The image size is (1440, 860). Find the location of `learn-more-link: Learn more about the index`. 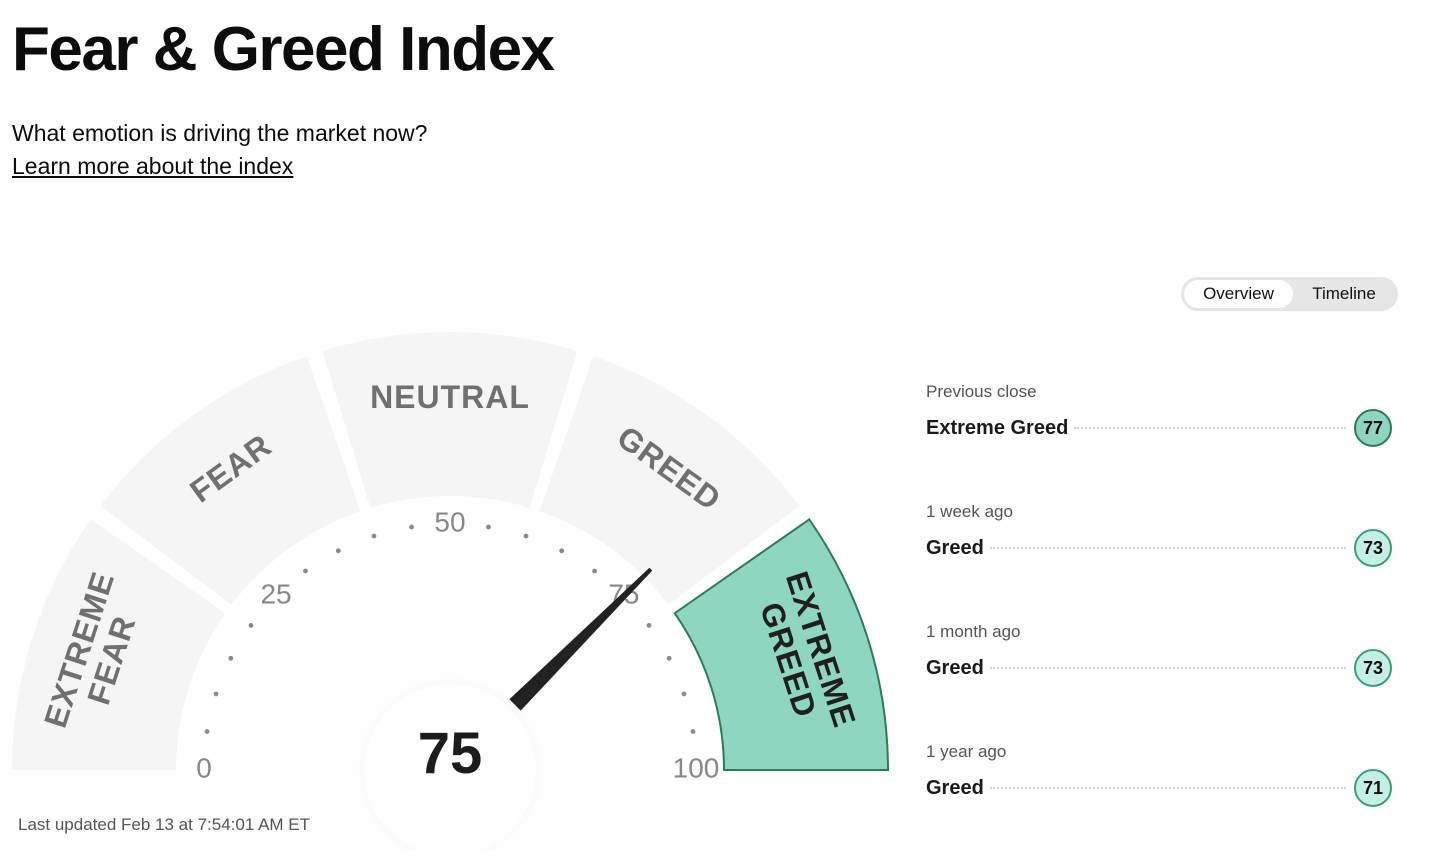

learn-more-link: Learn more about the index is located at coordinates (153, 166).